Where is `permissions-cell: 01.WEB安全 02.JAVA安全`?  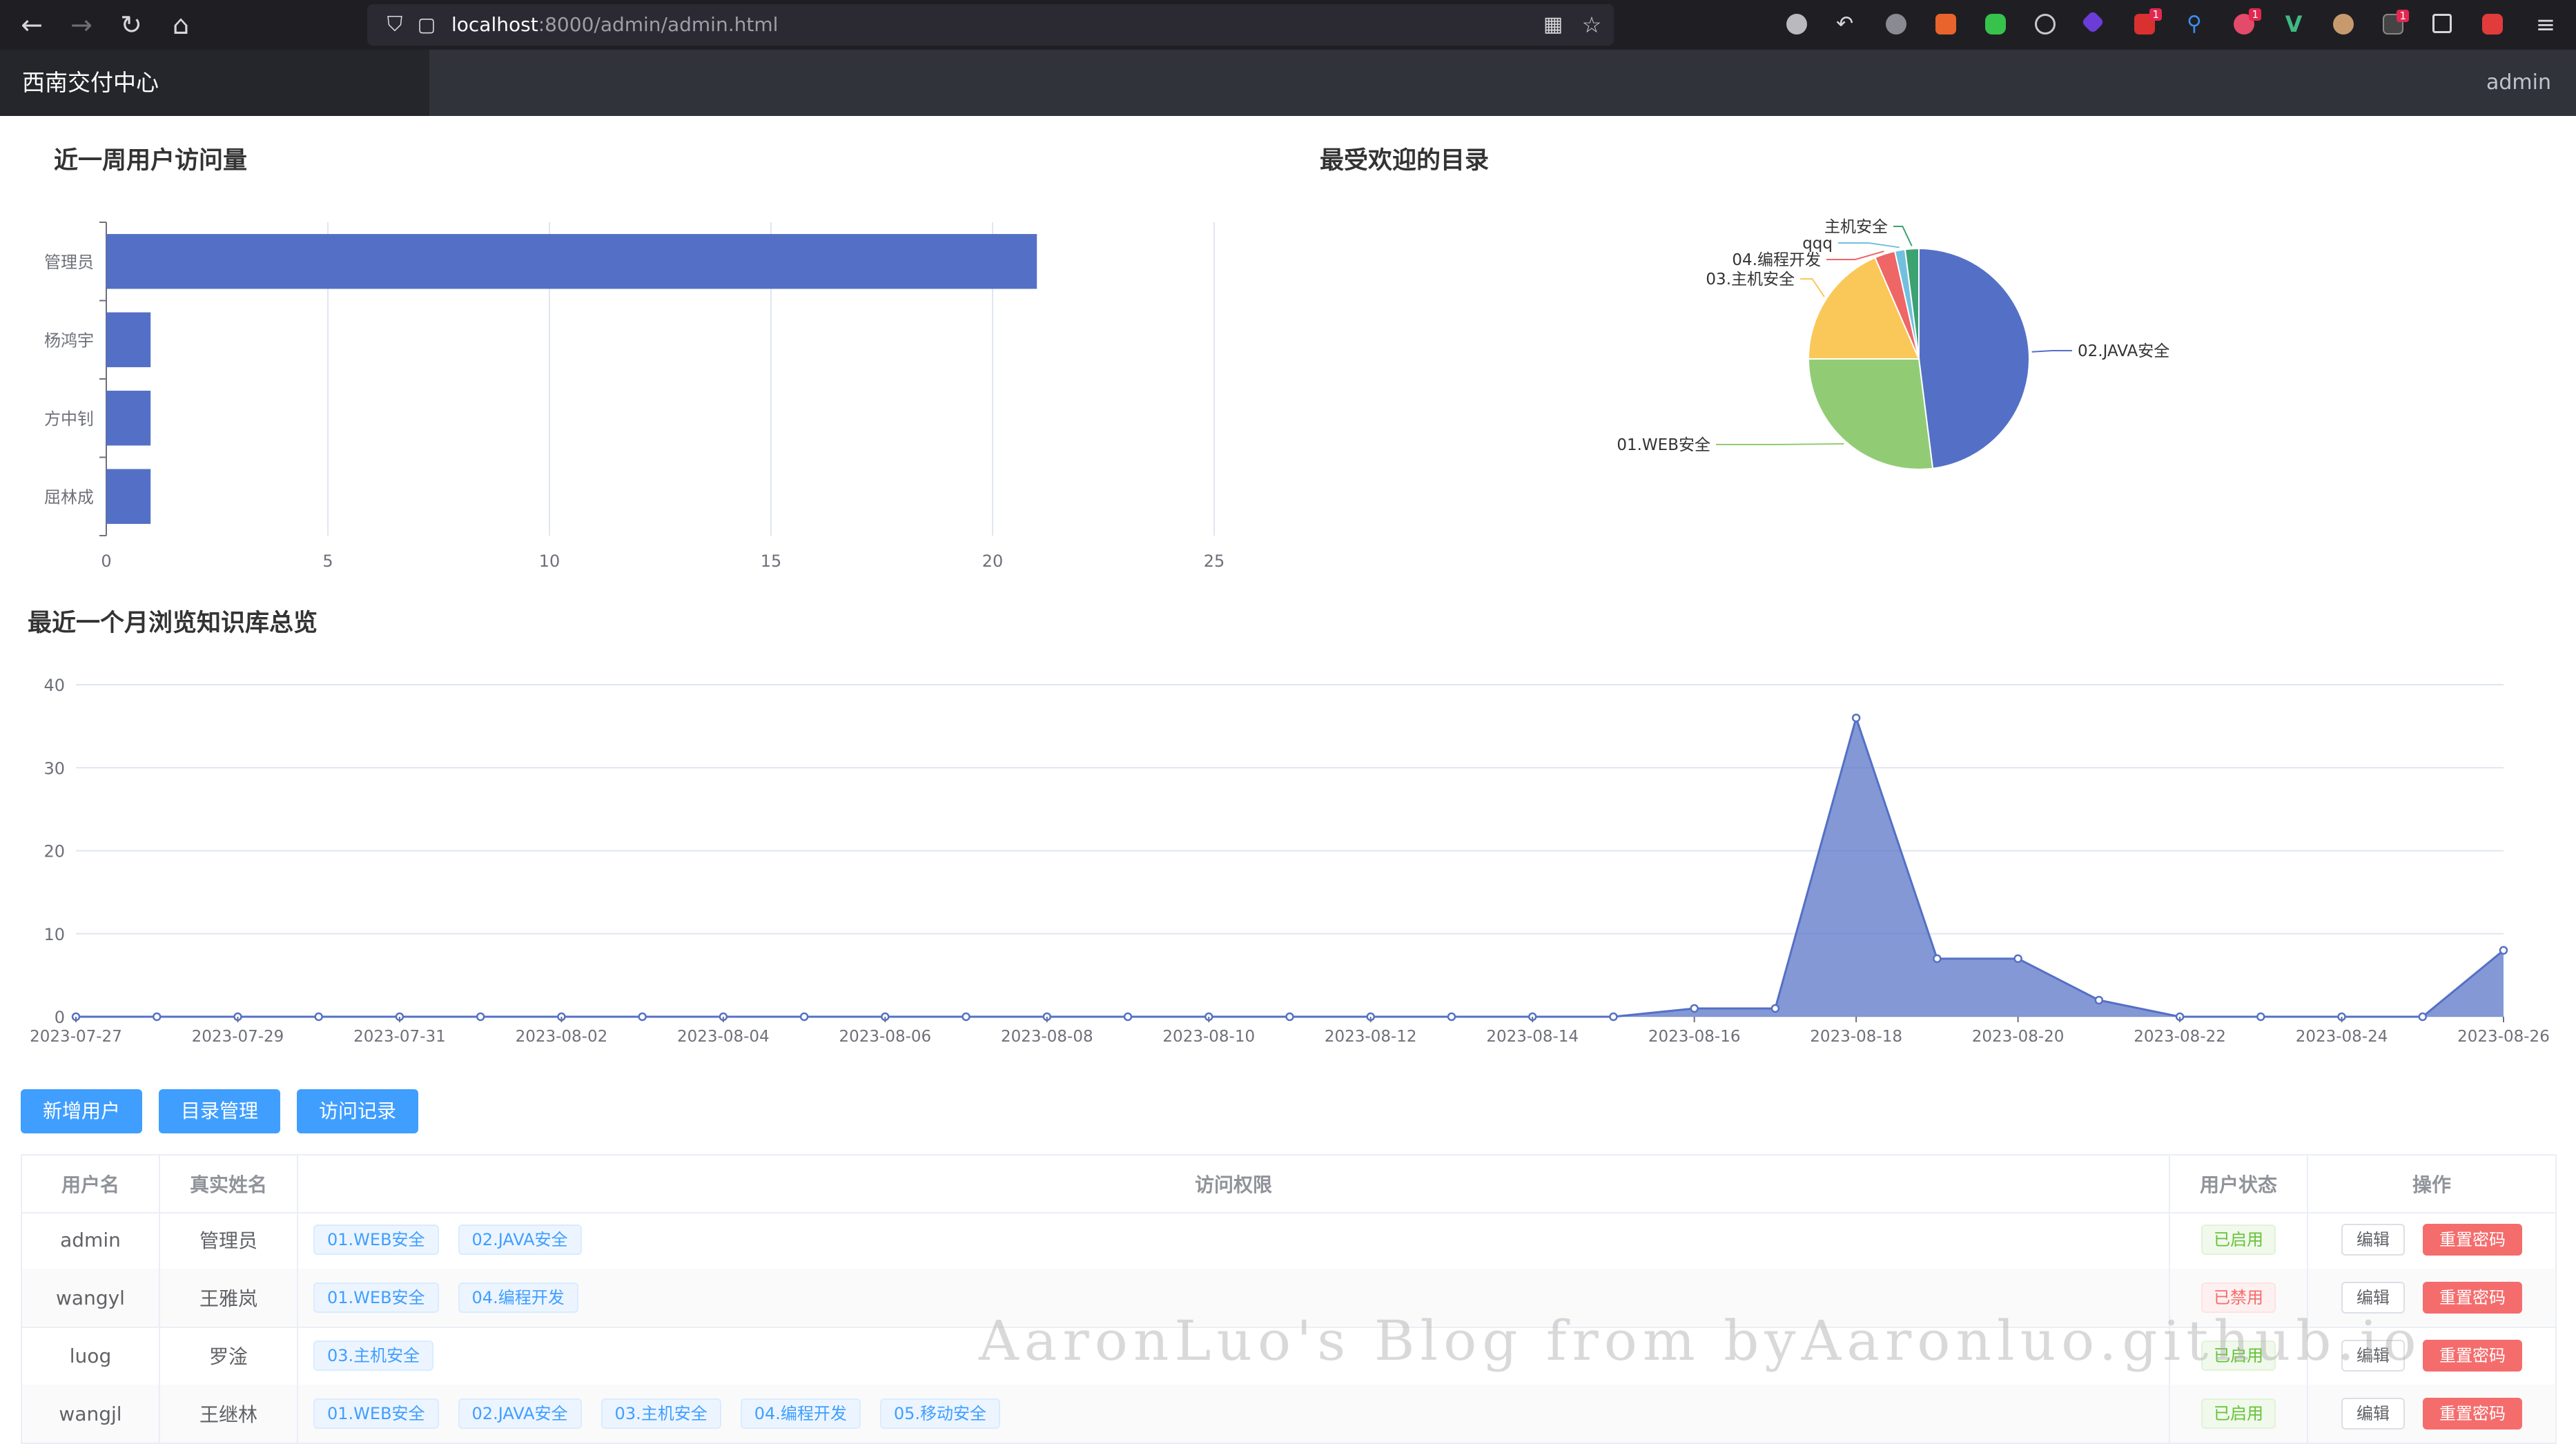 permissions-cell: 01.WEB安全 02.JAVA安全 is located at coordinates (1234, 1240).